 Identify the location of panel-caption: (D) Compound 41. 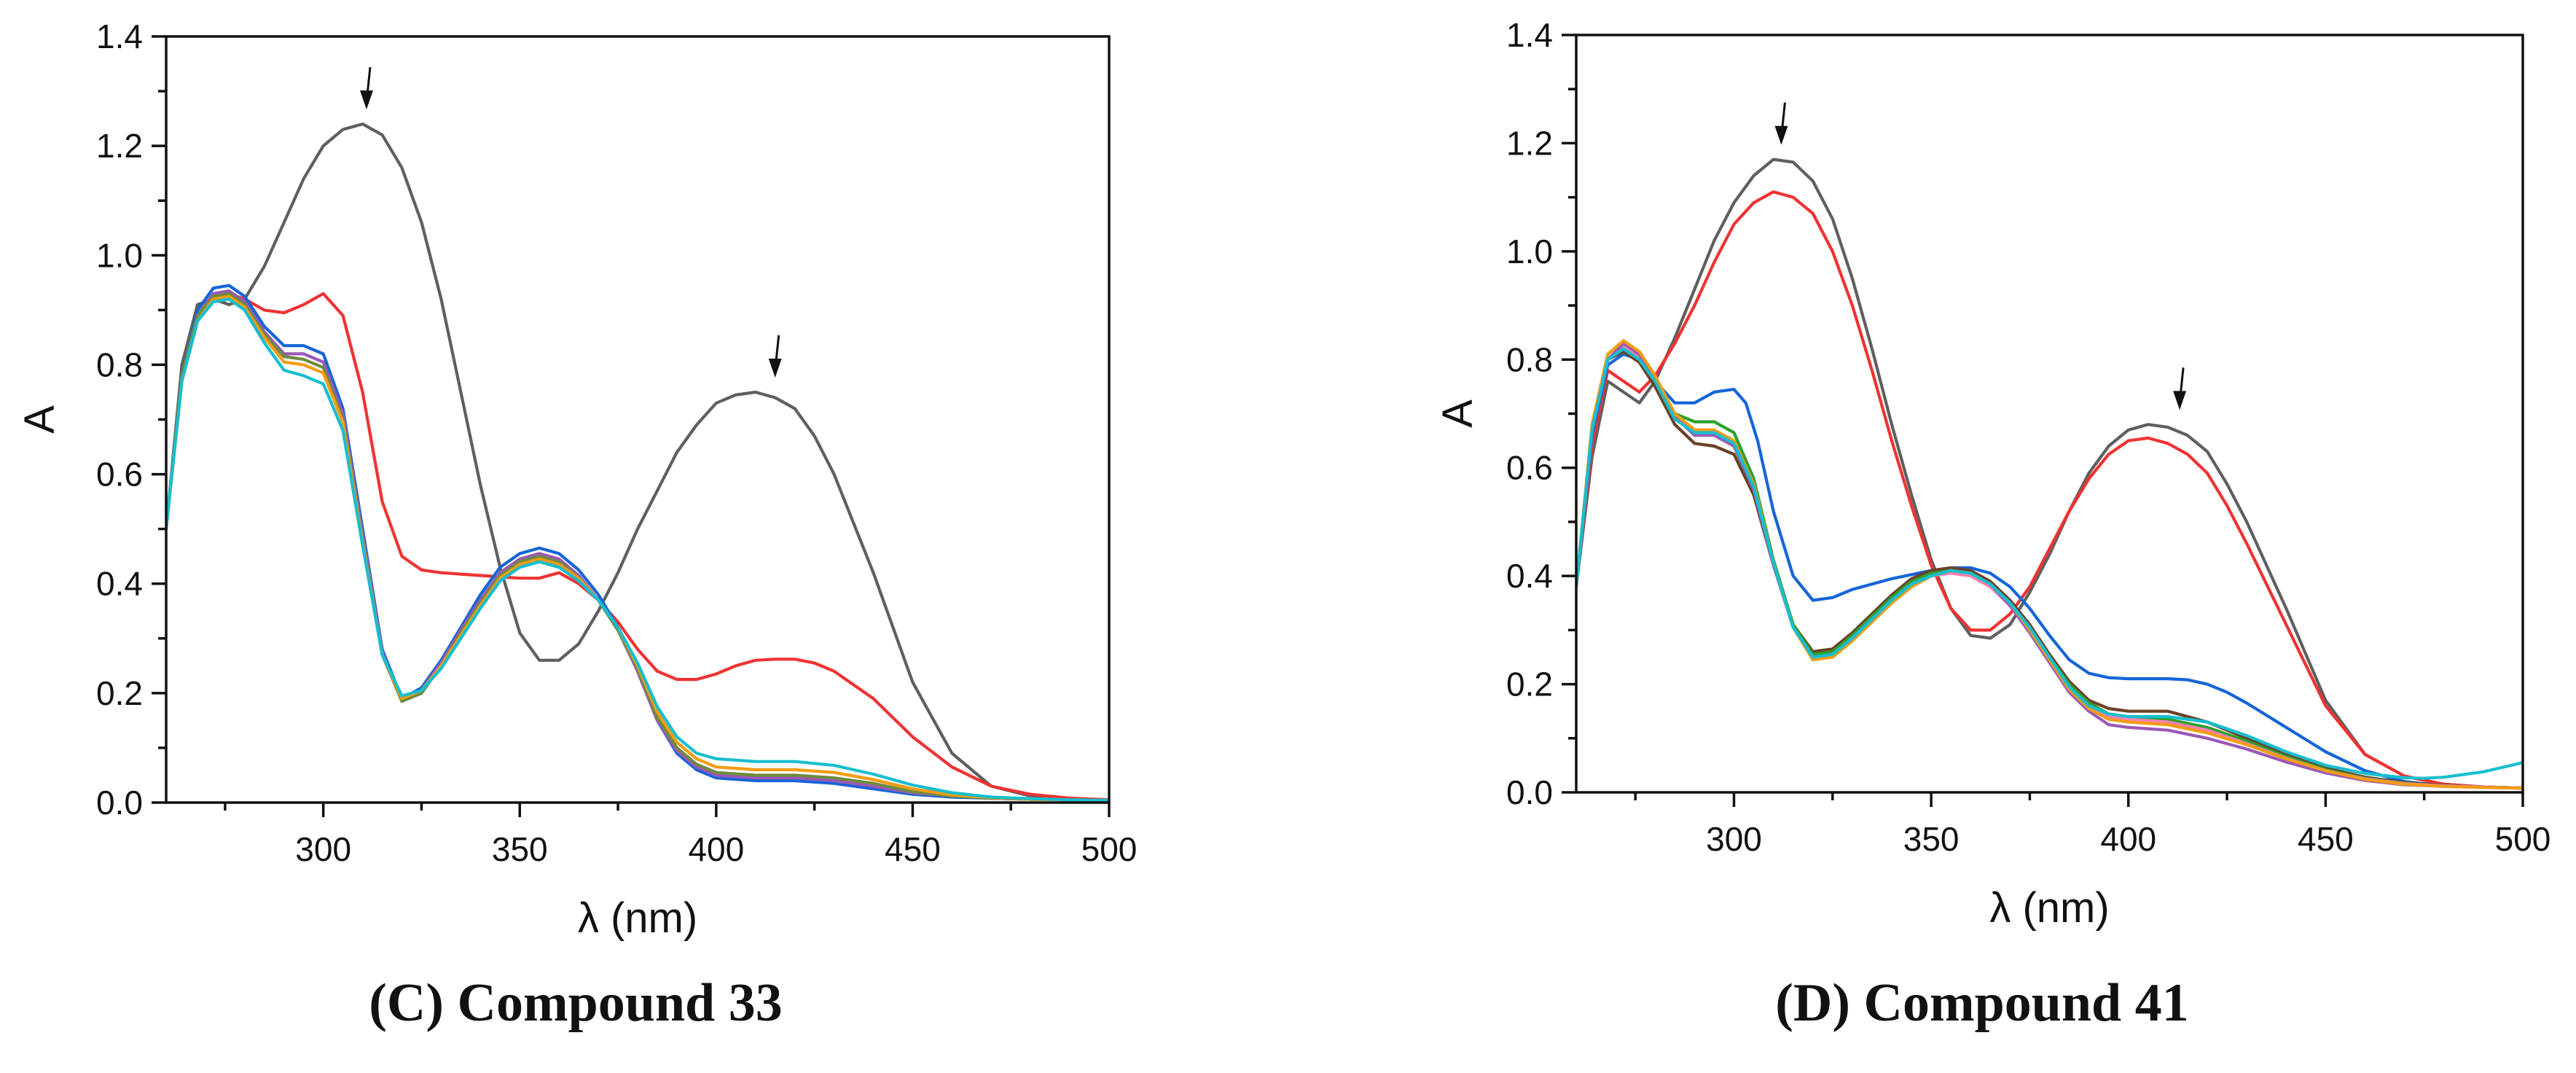
(1981, 1003).